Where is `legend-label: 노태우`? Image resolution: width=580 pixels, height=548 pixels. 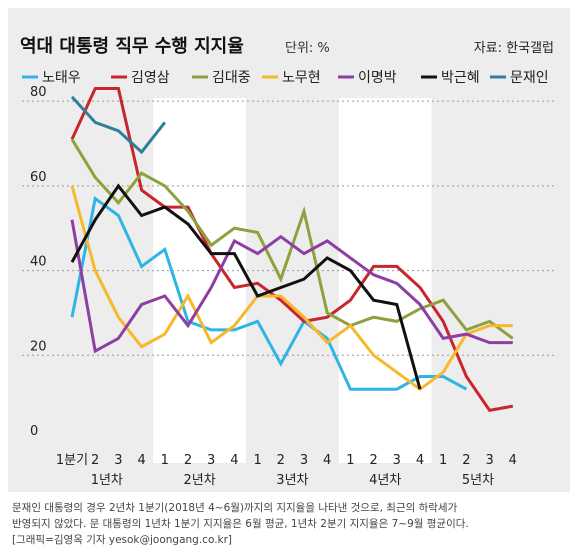 legend-label: 노태우 is located at coordinates (61, 78).